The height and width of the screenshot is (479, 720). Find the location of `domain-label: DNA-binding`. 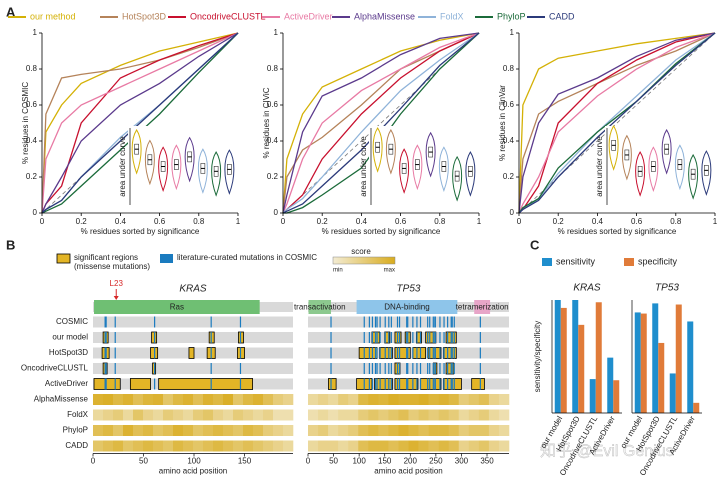

domain-label: DNA-binding is located at coordinates (406, 307).